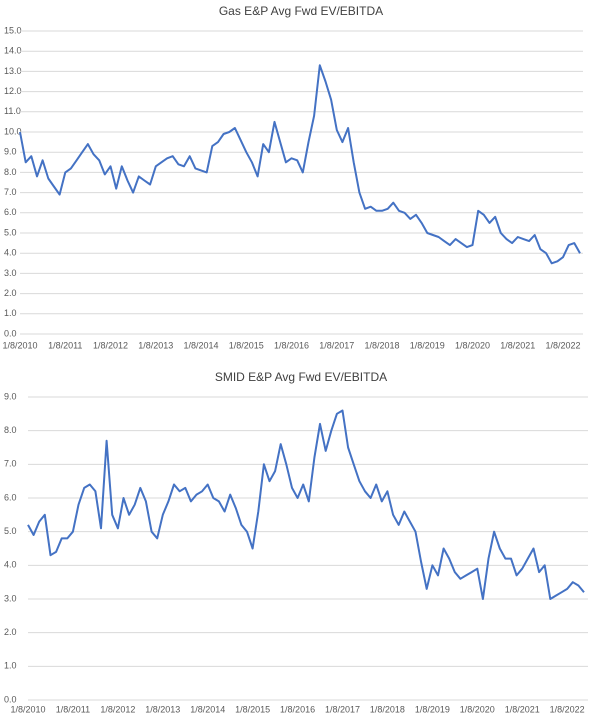 This screenshot has width=602, height=722. What do you see at coordinates (13, 91) in the screenshot?
I see `y-tick-label: 12.0` at bounding box center [13, 91].